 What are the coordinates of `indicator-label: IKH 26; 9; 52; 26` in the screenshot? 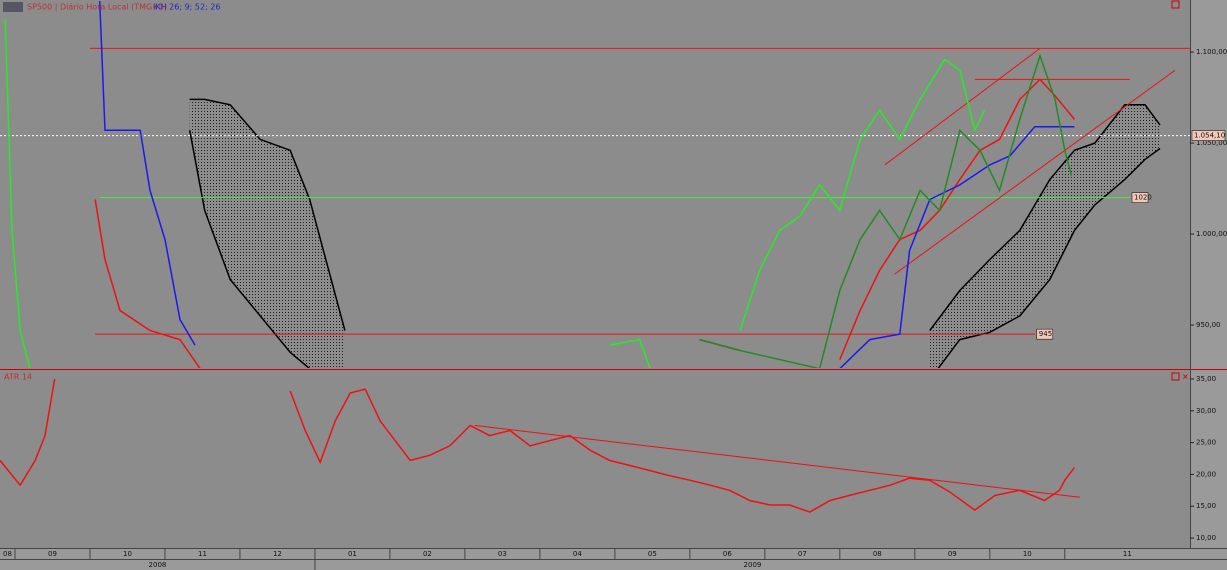 It's located at (187, 7).